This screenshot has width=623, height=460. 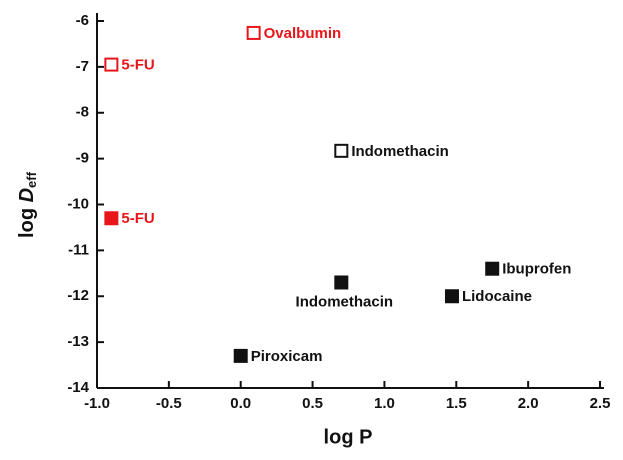 What do you see at coordinates (78, 249) in the screenshot?
I see `y-tick-label: -11` at bounding box center [78, 249].